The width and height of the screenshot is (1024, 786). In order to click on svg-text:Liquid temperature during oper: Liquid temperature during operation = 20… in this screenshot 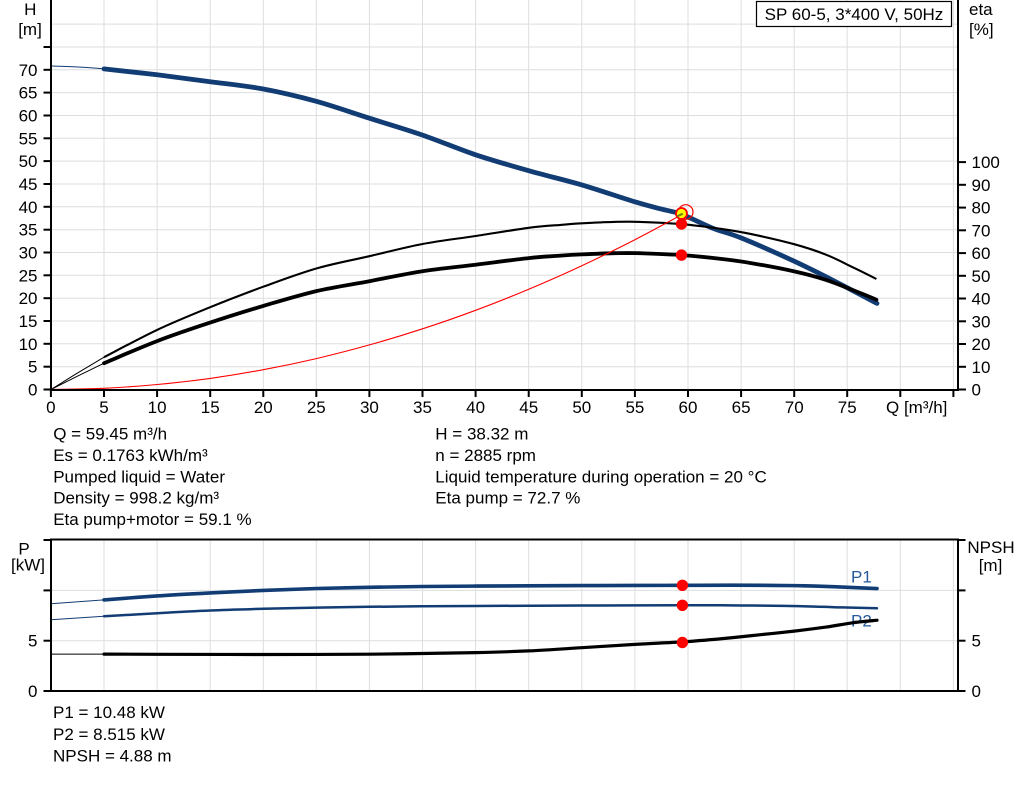, I will do `click(600, 476)`.